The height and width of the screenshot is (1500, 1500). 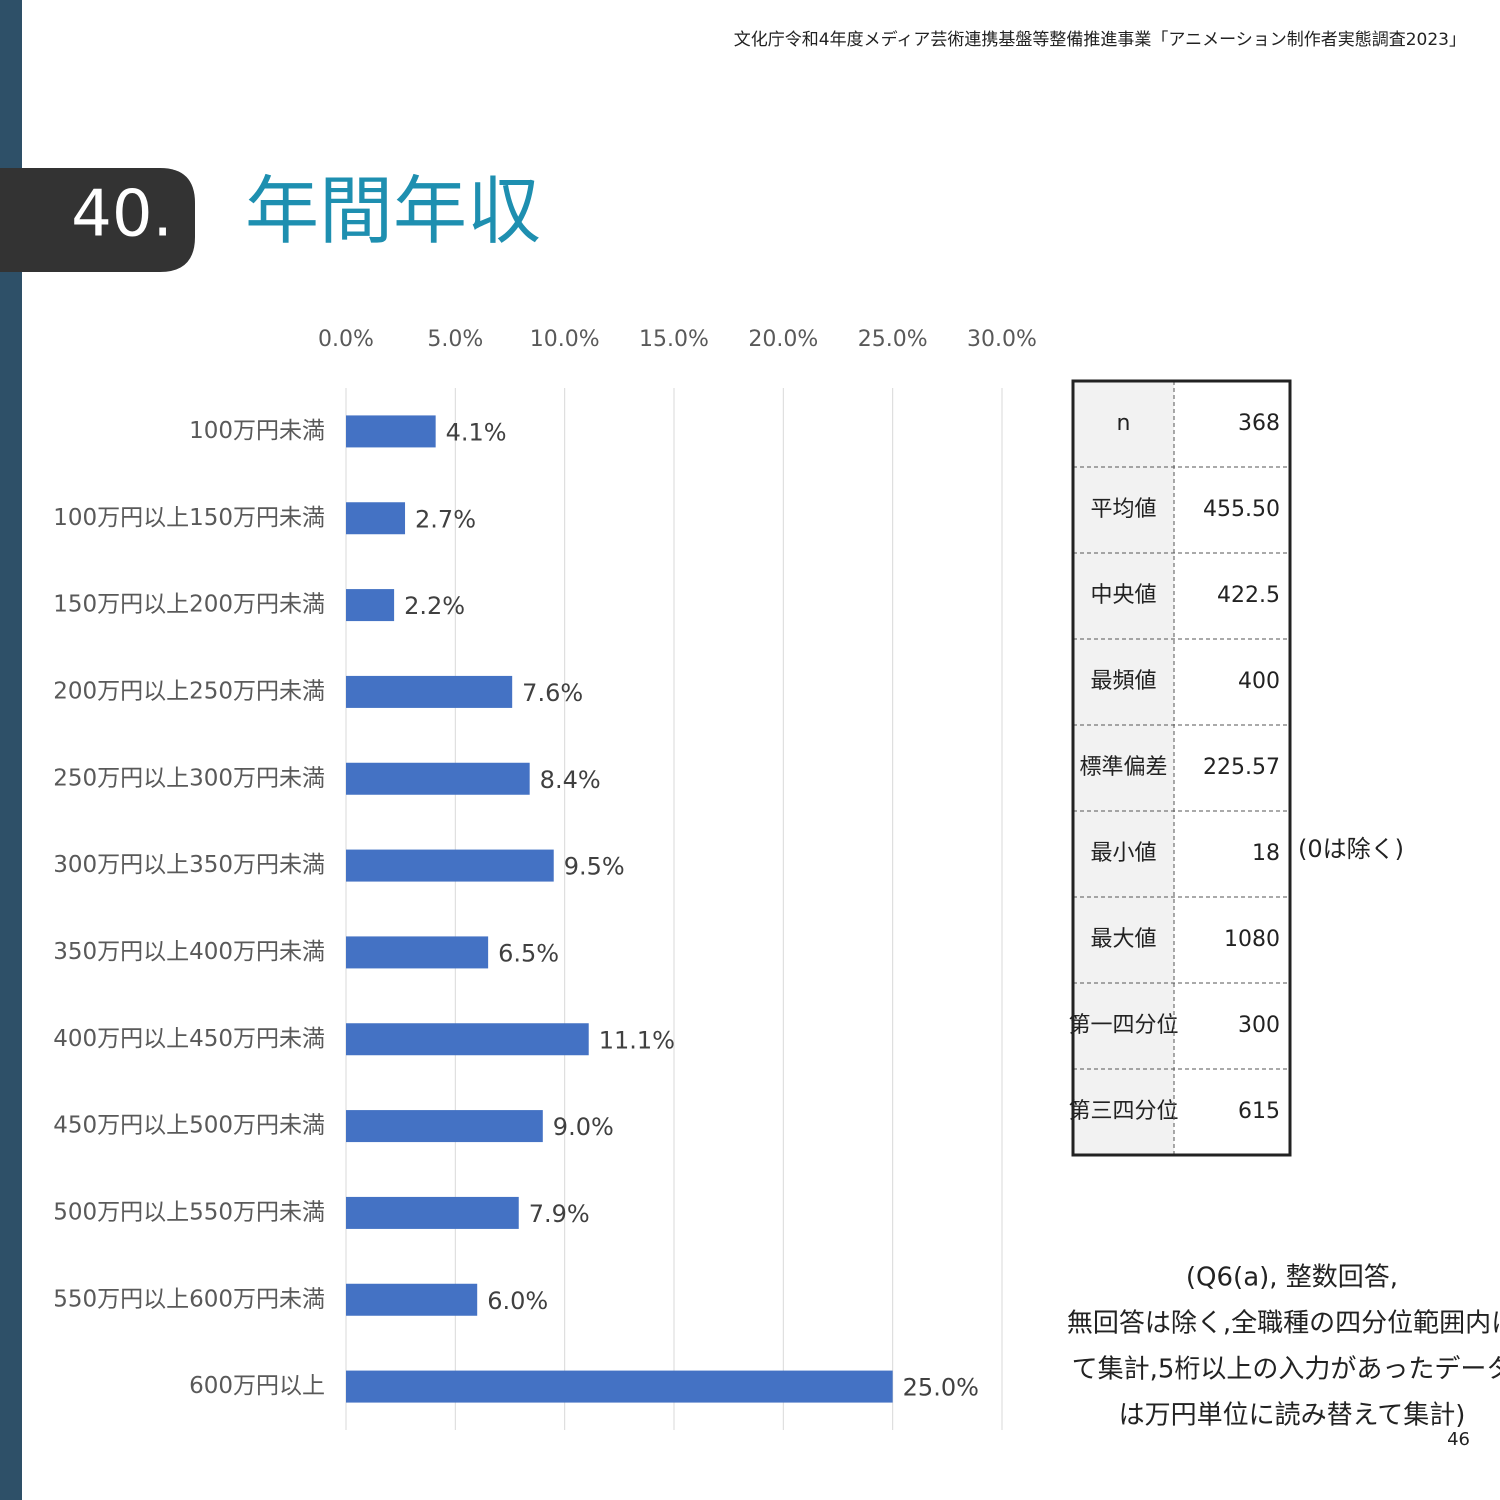 What do you see at coordinates (583, 1127) in the screenshot?
I see `value-label: 9.0%` at bounding box center [583, 1127].